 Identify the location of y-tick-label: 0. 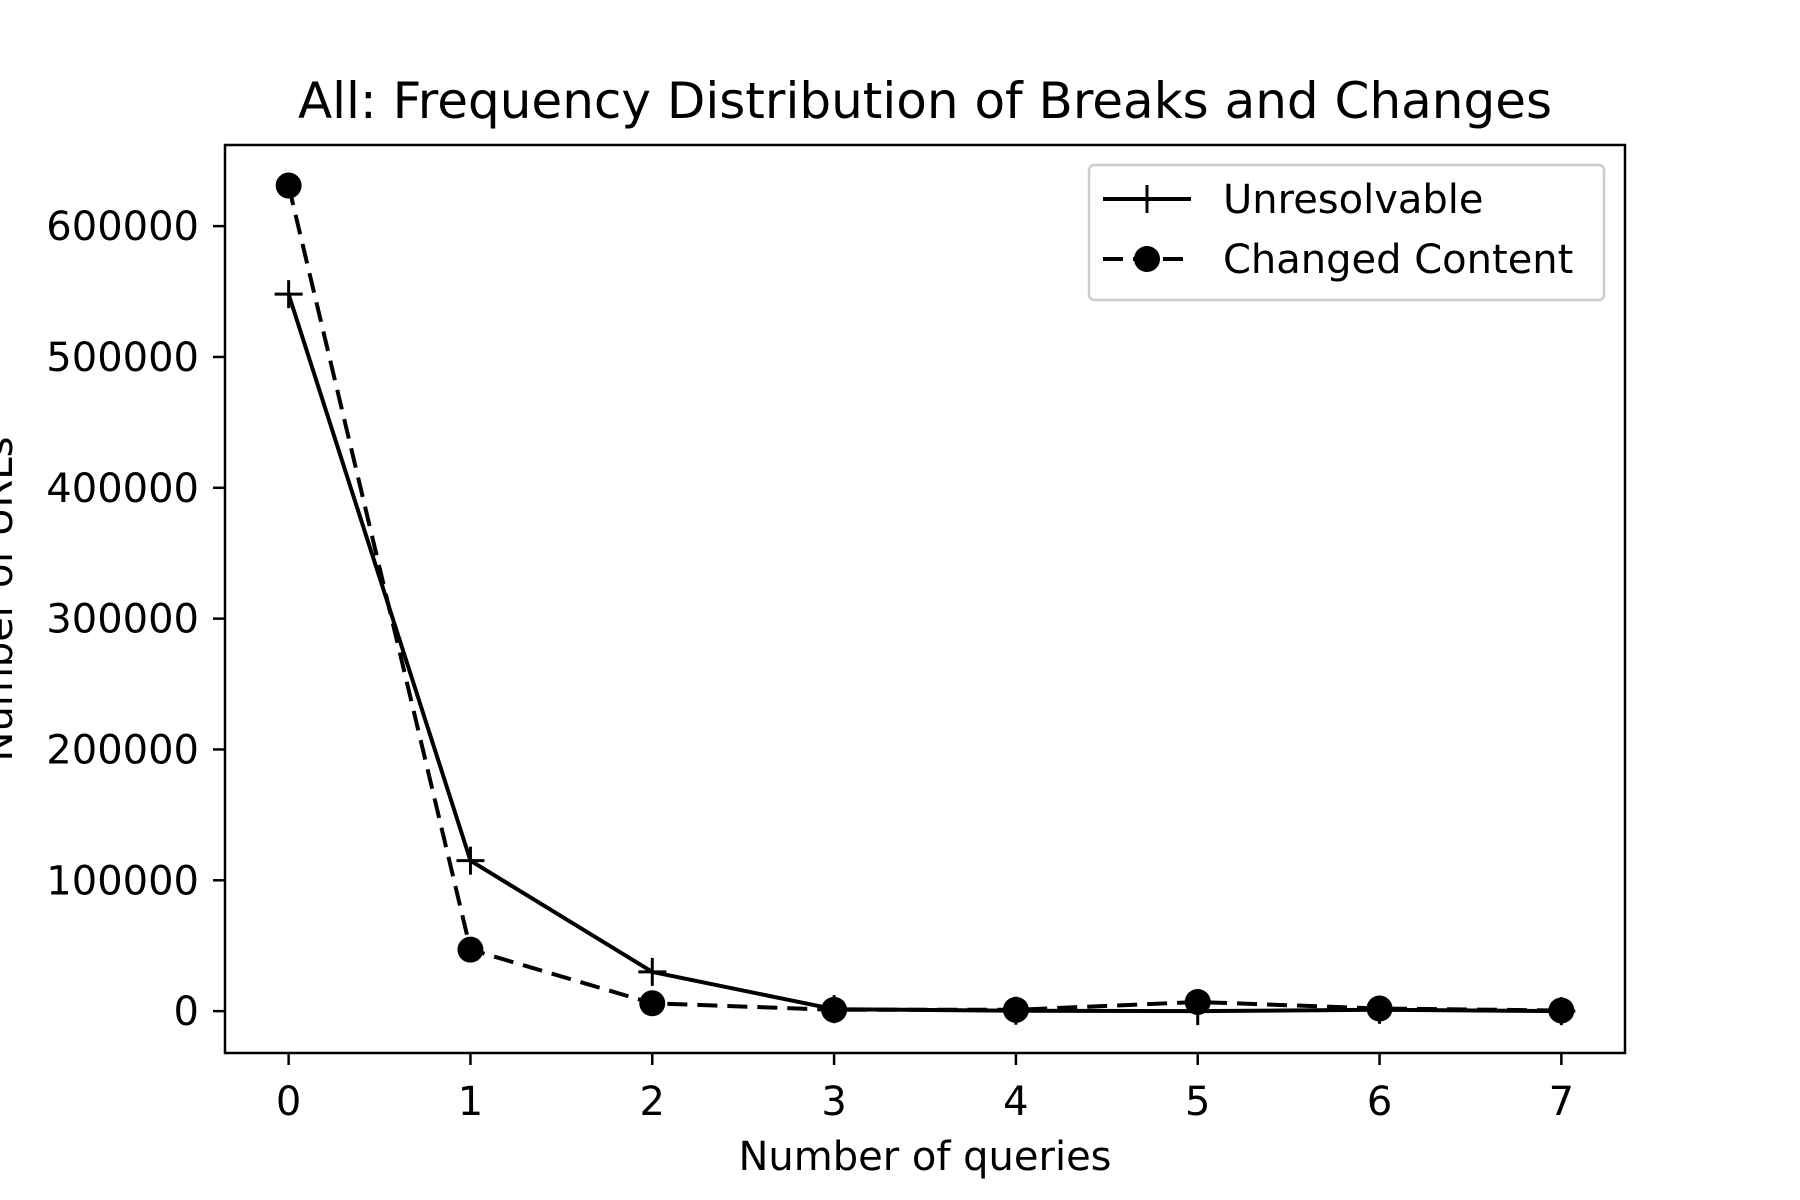
(186, 1012).